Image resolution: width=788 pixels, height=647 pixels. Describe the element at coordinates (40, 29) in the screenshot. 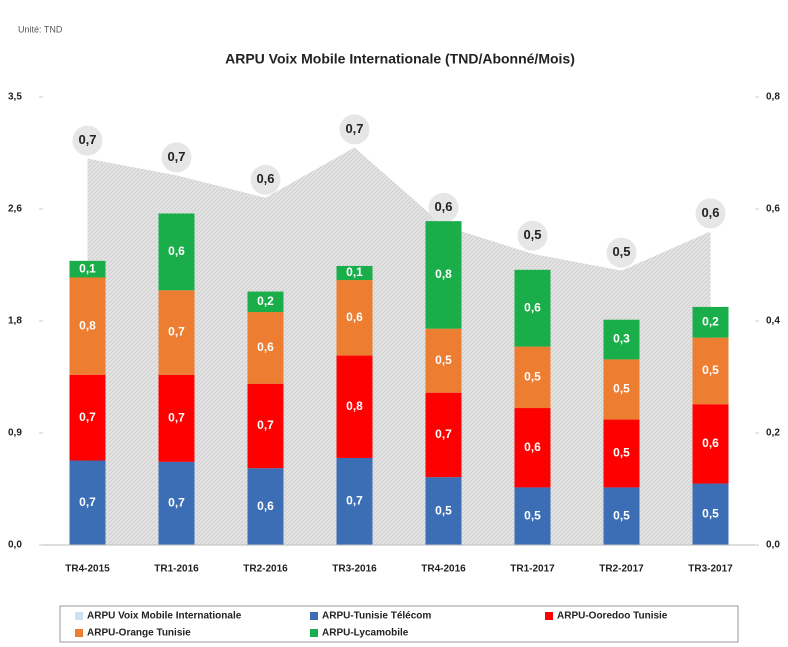

I see `unit-note: Unité: TND` at that location.